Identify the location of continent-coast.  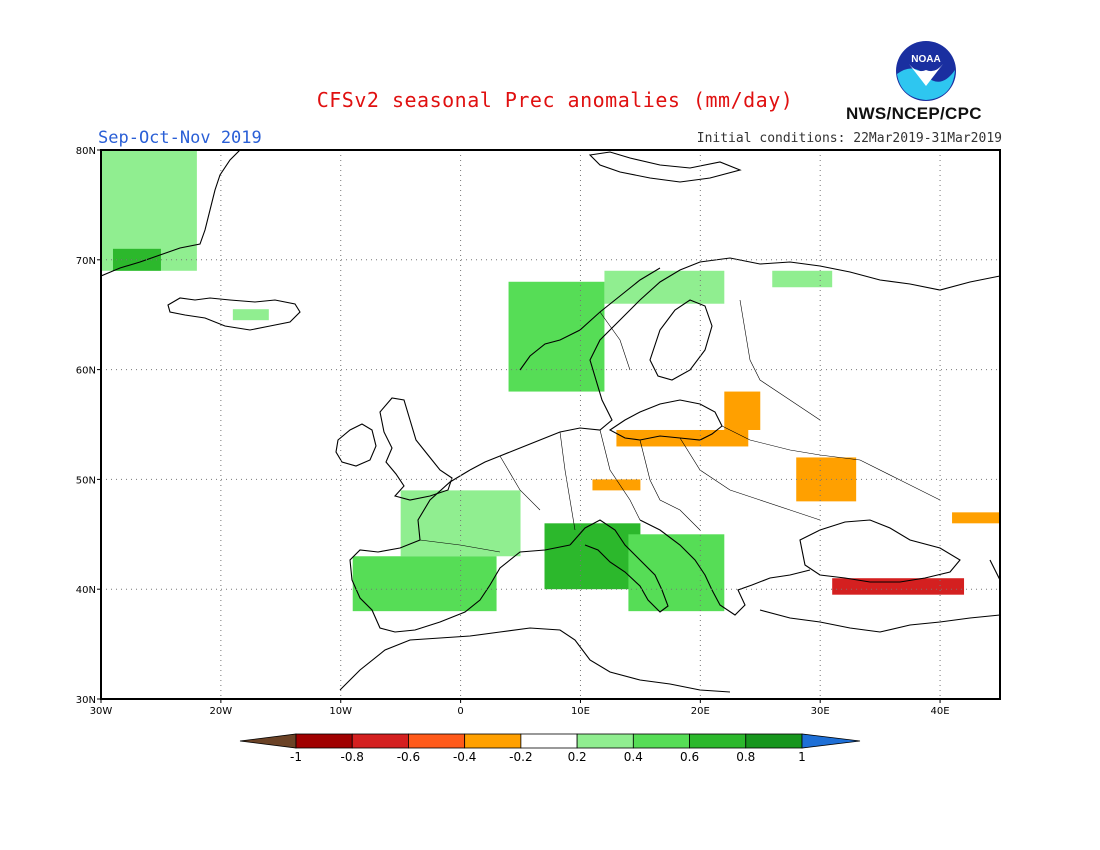
(734, 364).